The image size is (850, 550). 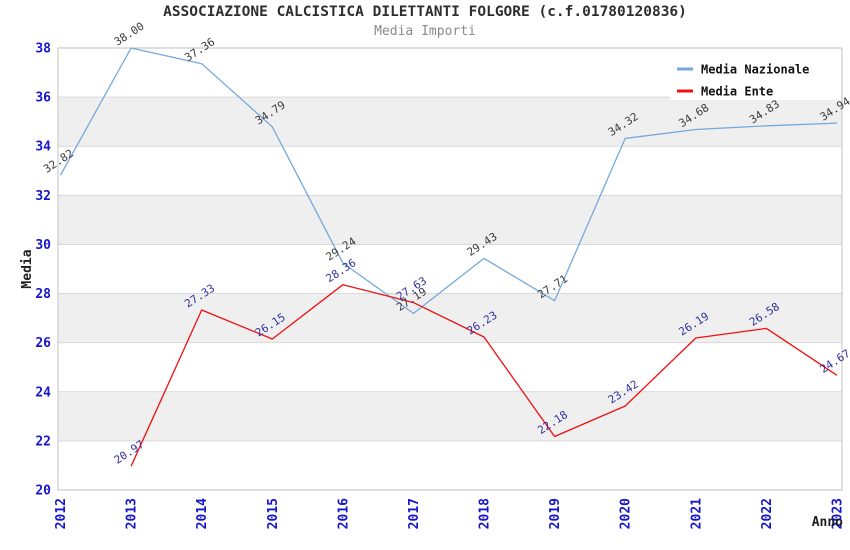 I want to click on x-tick-label: 2022, so click(x=767, y=513).